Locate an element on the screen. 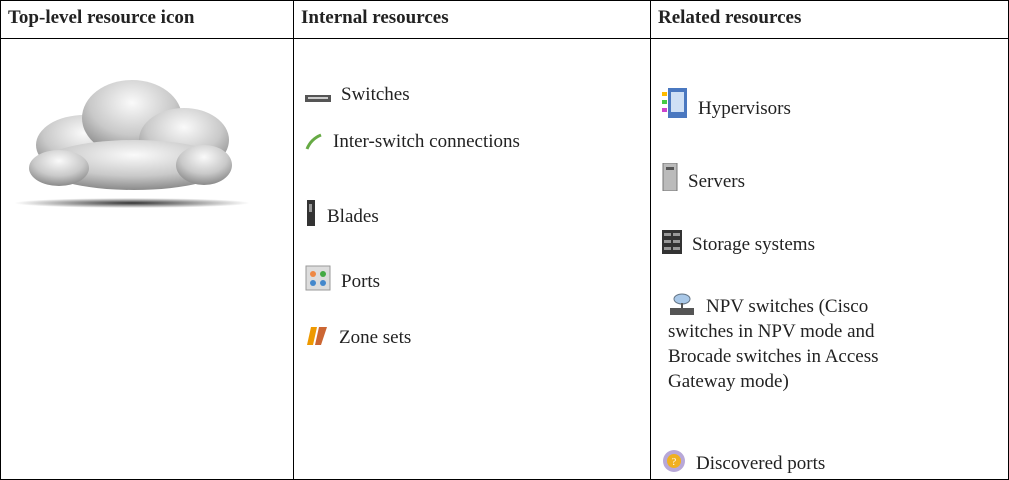 The height and width of the screenshot is (480, 1009). column-header: Related resources is located at coordinates (730, 17).